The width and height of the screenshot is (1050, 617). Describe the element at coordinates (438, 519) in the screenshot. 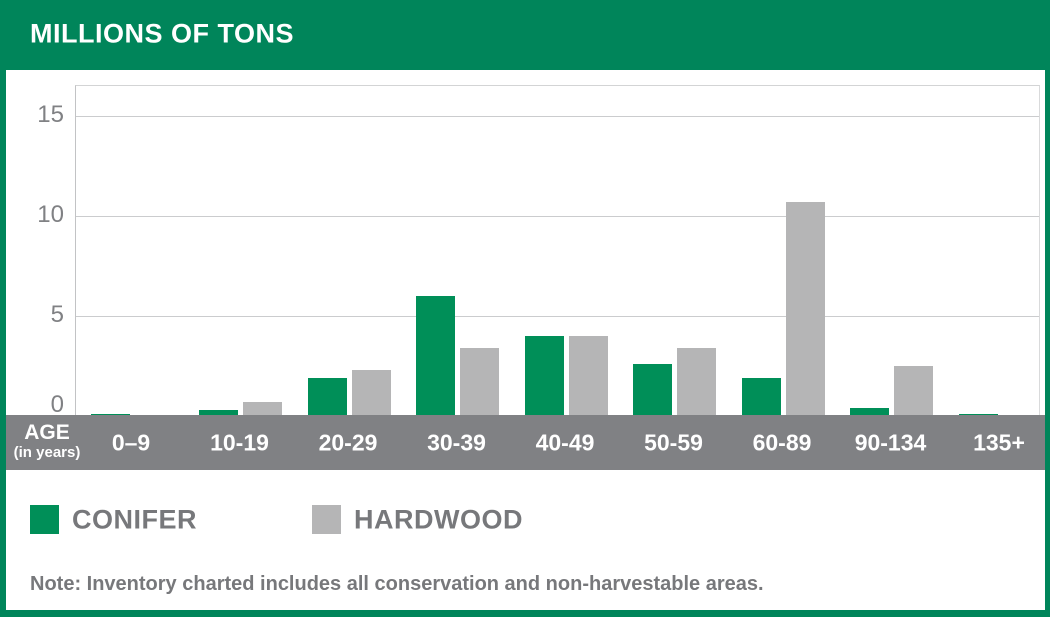

I see `legend-label-hardwood: HARDWOOD` at that location.